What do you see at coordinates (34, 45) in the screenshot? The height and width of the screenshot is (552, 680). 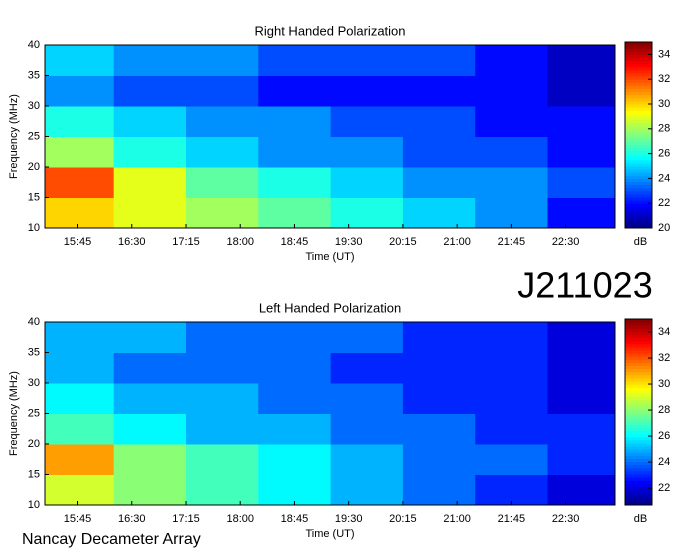 I see `y-tick-label: 40` at bounding box center [34, 45].